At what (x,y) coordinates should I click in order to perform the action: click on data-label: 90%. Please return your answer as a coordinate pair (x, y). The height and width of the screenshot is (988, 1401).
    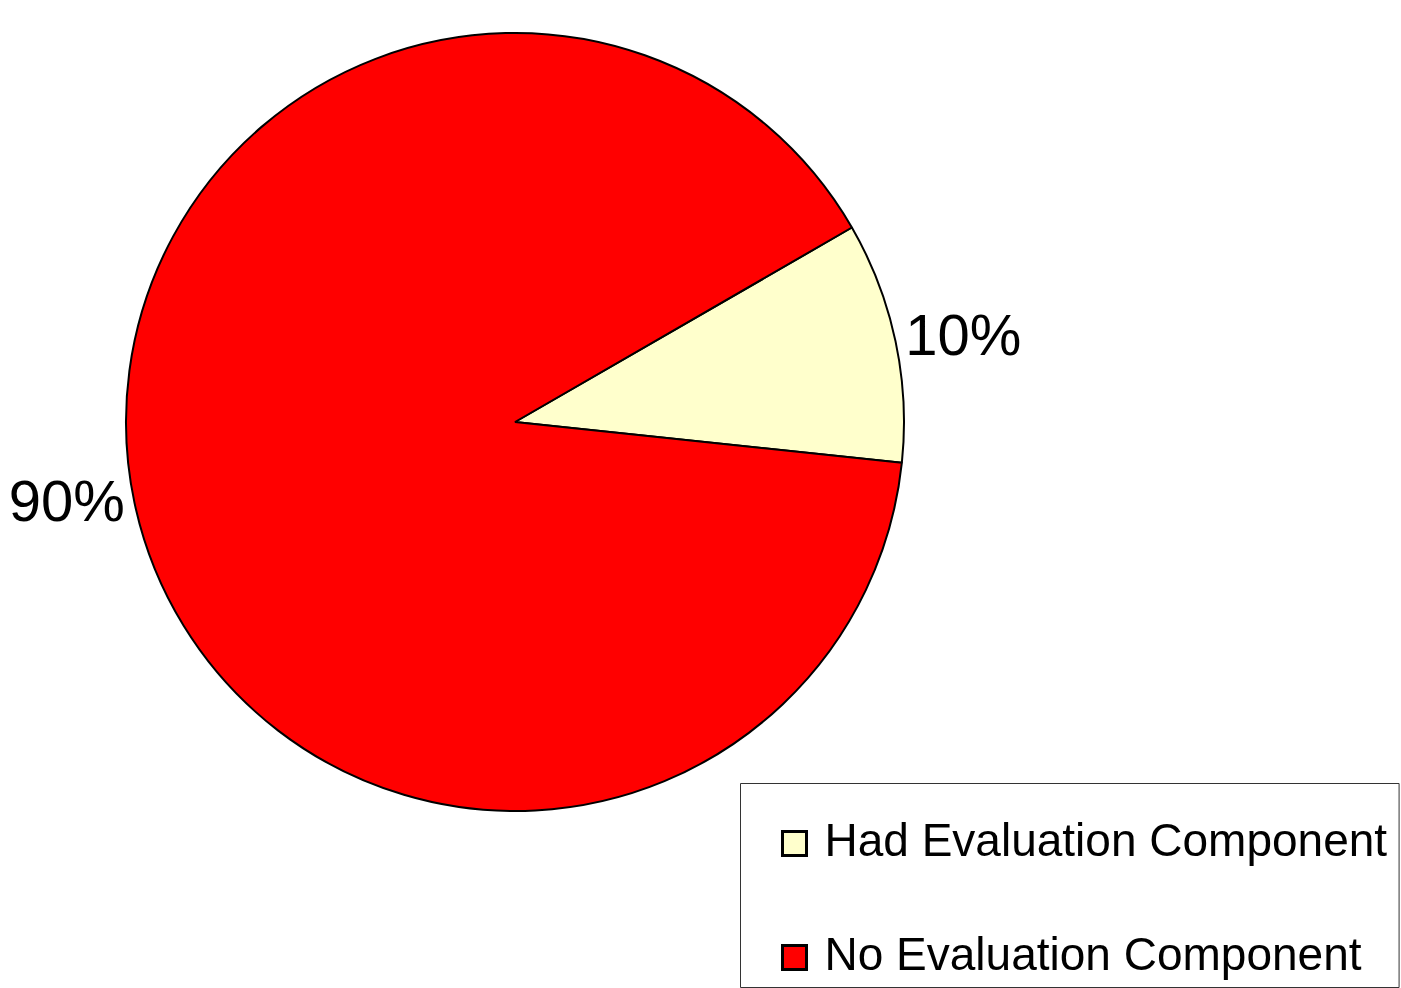
    Looking at the image, I should click on (66, 500).